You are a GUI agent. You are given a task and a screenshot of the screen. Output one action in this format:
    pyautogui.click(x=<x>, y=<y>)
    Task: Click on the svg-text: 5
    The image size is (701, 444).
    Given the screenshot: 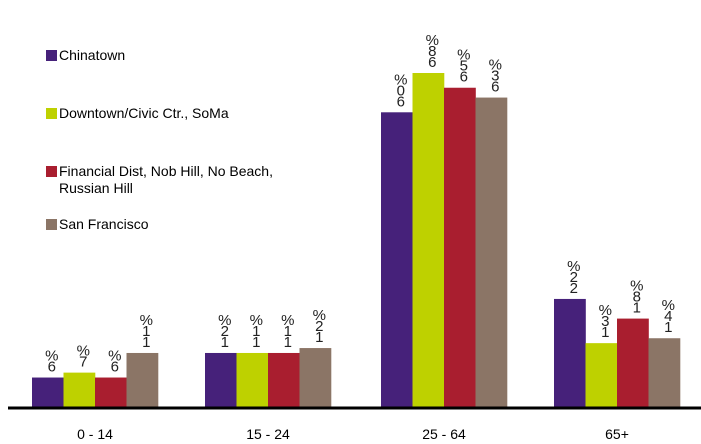 What is the action you would take?
    pyautogui.click(x=464, y=66)
    